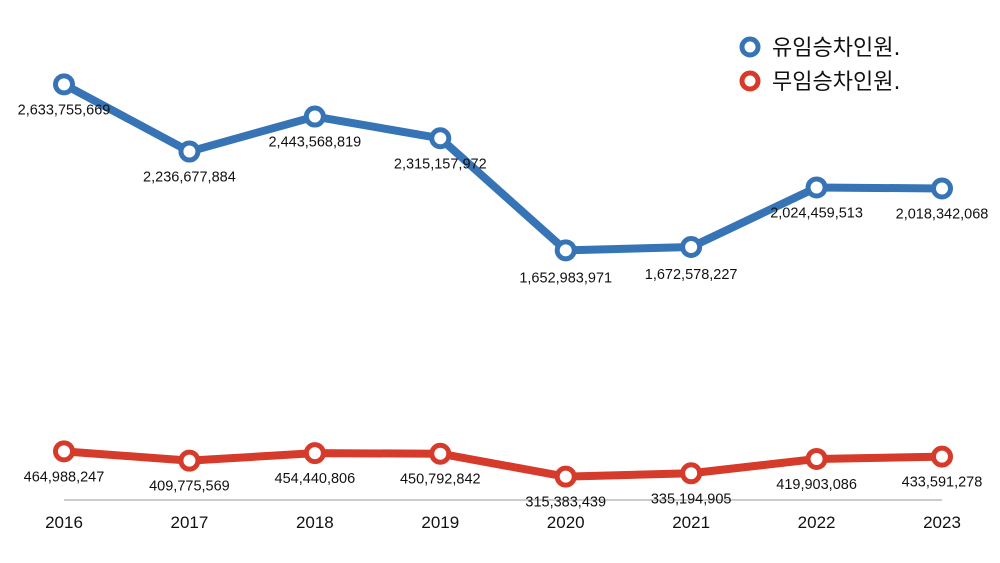  I want to click on x-tick-label: 2017, so click(190, 522).